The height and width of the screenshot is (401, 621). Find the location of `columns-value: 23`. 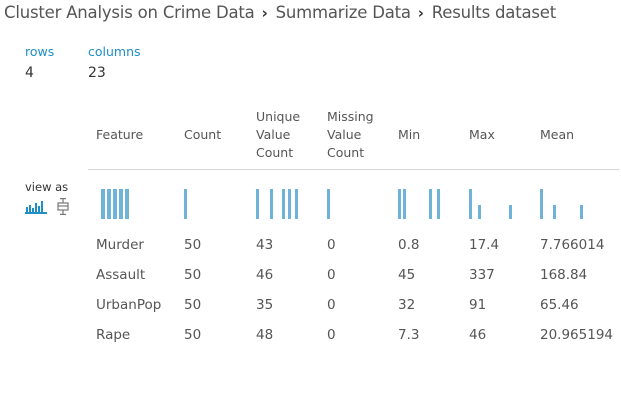

columns-value: 23 is located at coordinates (97, 73).